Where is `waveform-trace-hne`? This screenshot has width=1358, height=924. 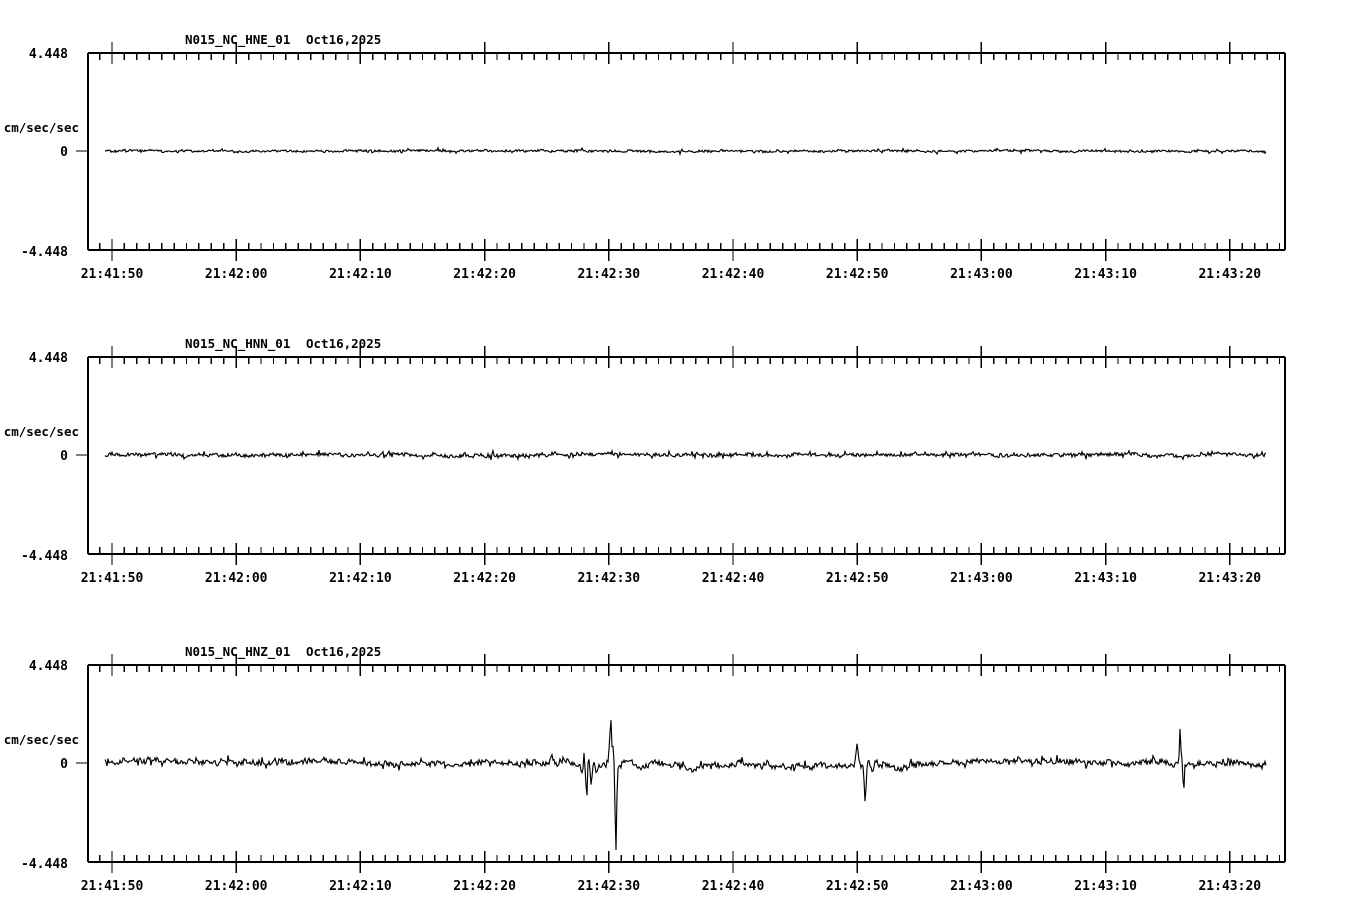
waveform-trace-hne is located at coordinates (685, 151).